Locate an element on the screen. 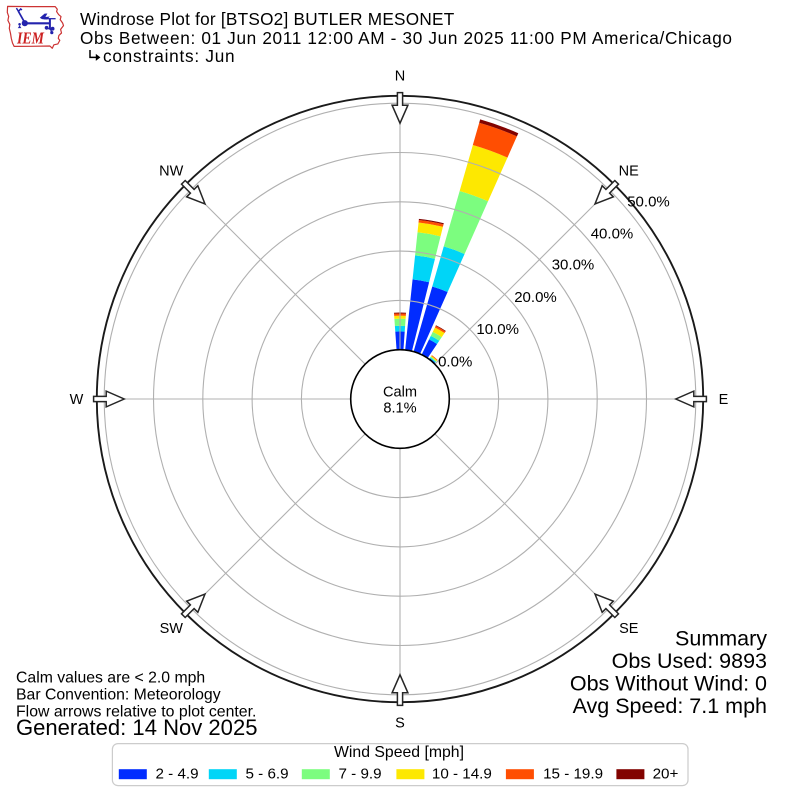 This screenshot has width=800, height=800. svg-text:Windrose Plot for [BTSO2] BUTL: Windrose Plot for [BTSO2] BUTLER MESONET is located at coordinates (267, 19).